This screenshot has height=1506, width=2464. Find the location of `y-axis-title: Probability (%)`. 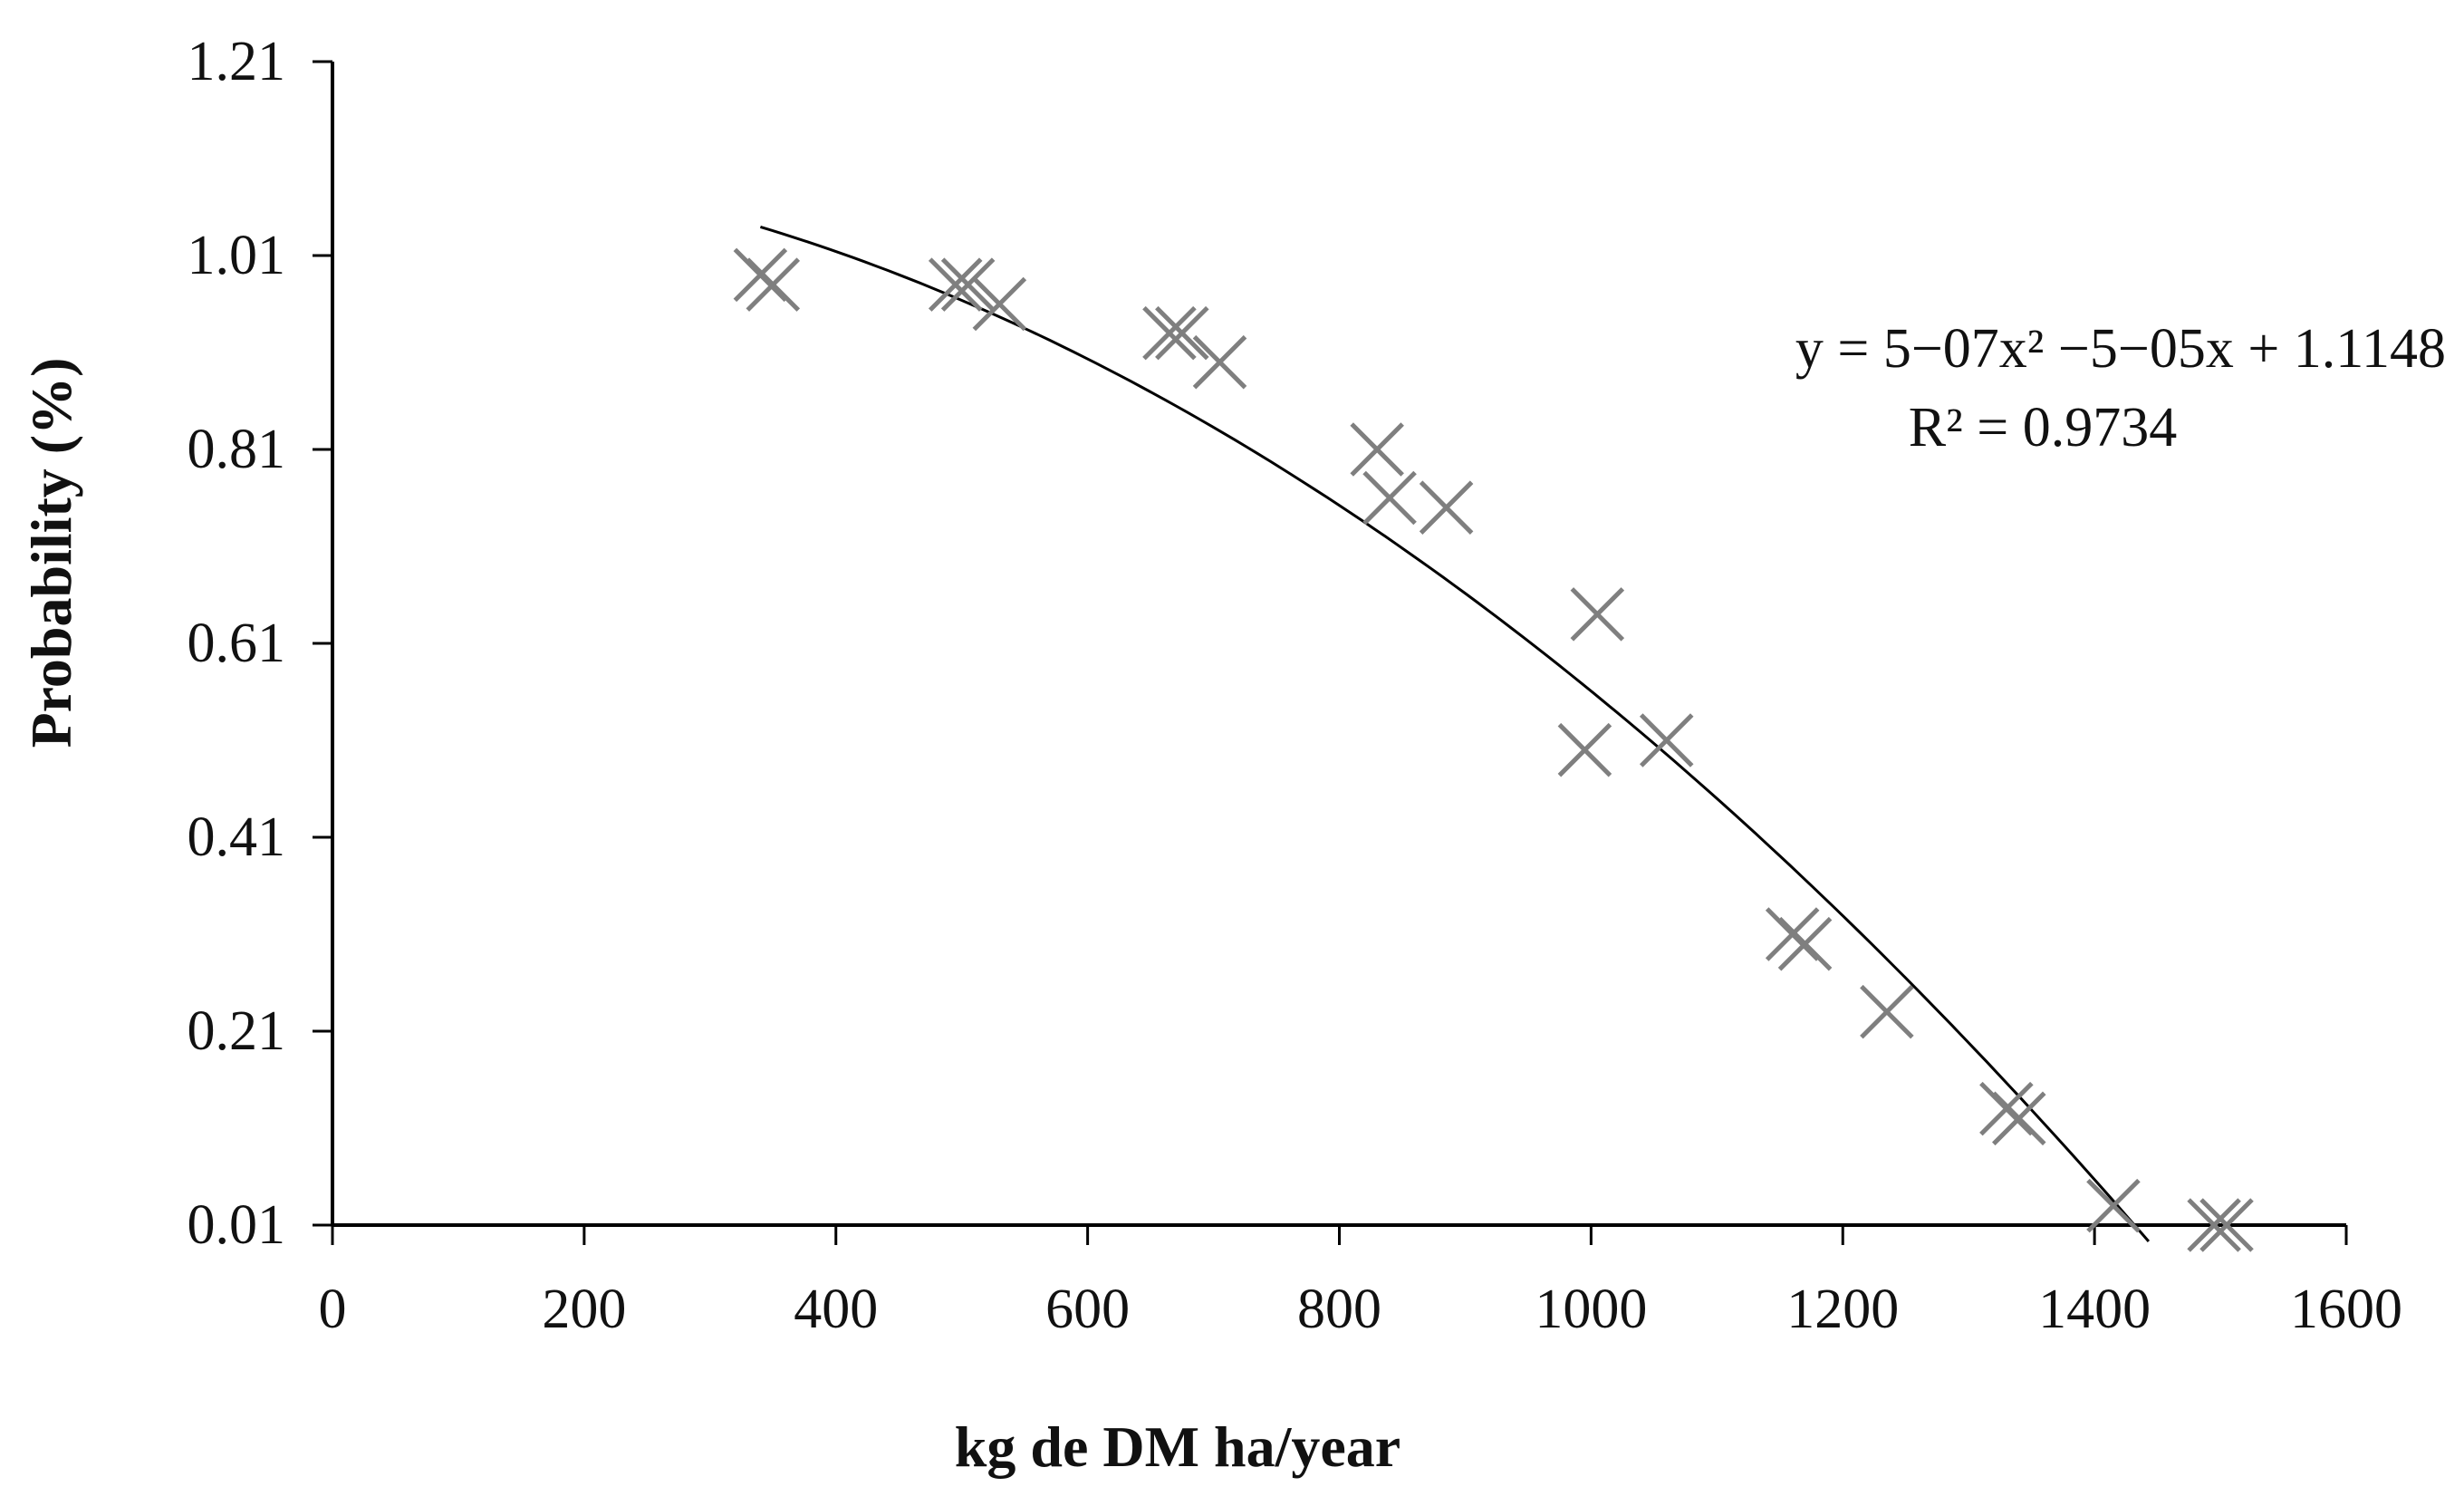

y-axis-title: Probability (%) is located at coordinates (51, 553).